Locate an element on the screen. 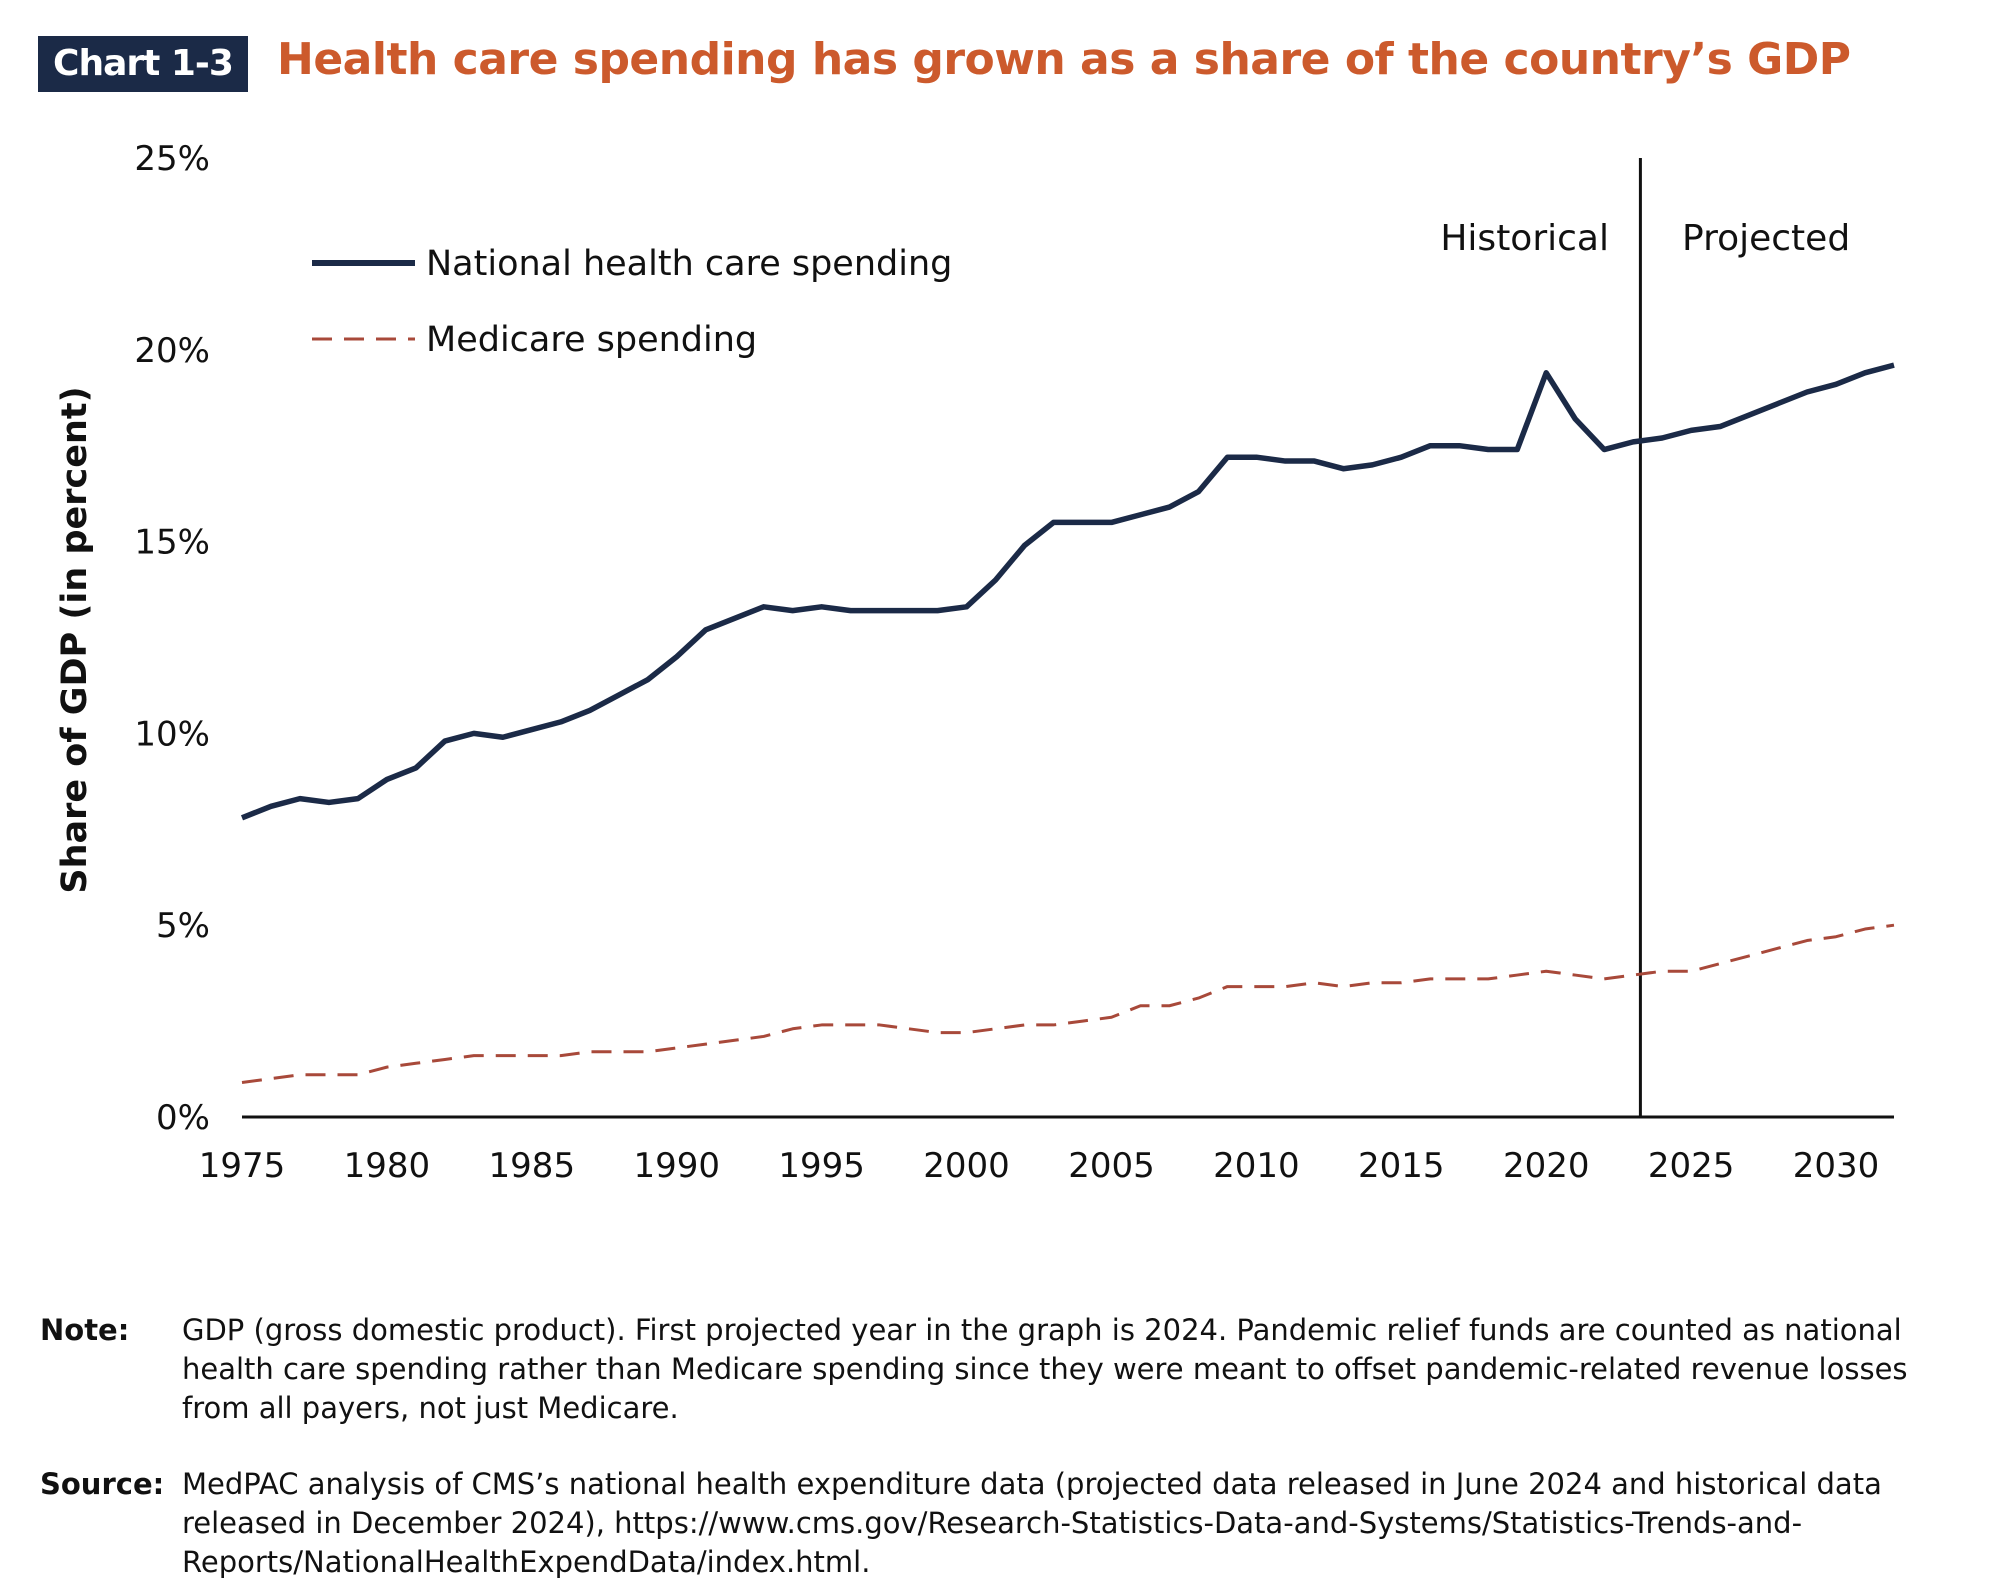  projected-label: Projected is located at coordinates (1766, 238).